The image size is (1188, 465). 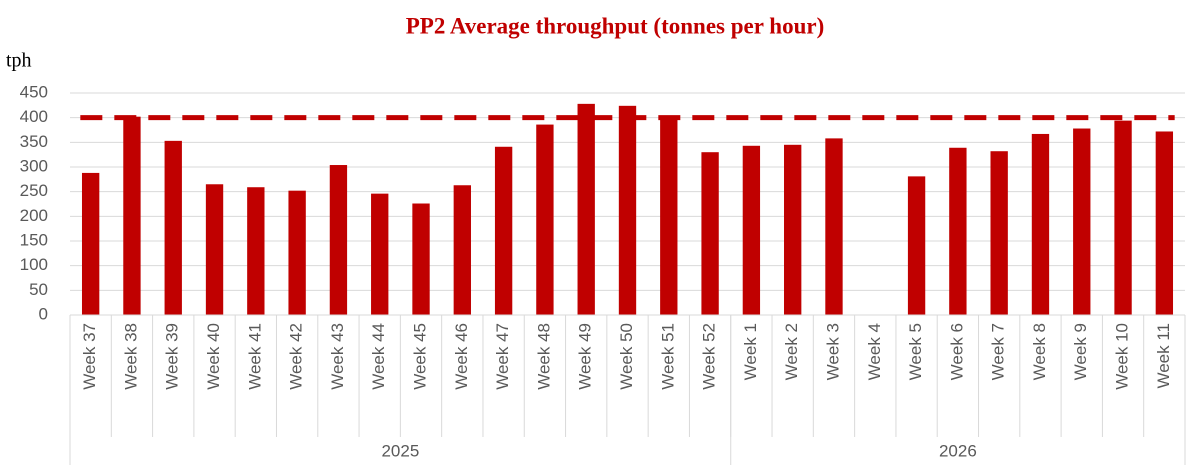 I want to click on x-tick-label: Week 9, so click(x=1080, y=351).